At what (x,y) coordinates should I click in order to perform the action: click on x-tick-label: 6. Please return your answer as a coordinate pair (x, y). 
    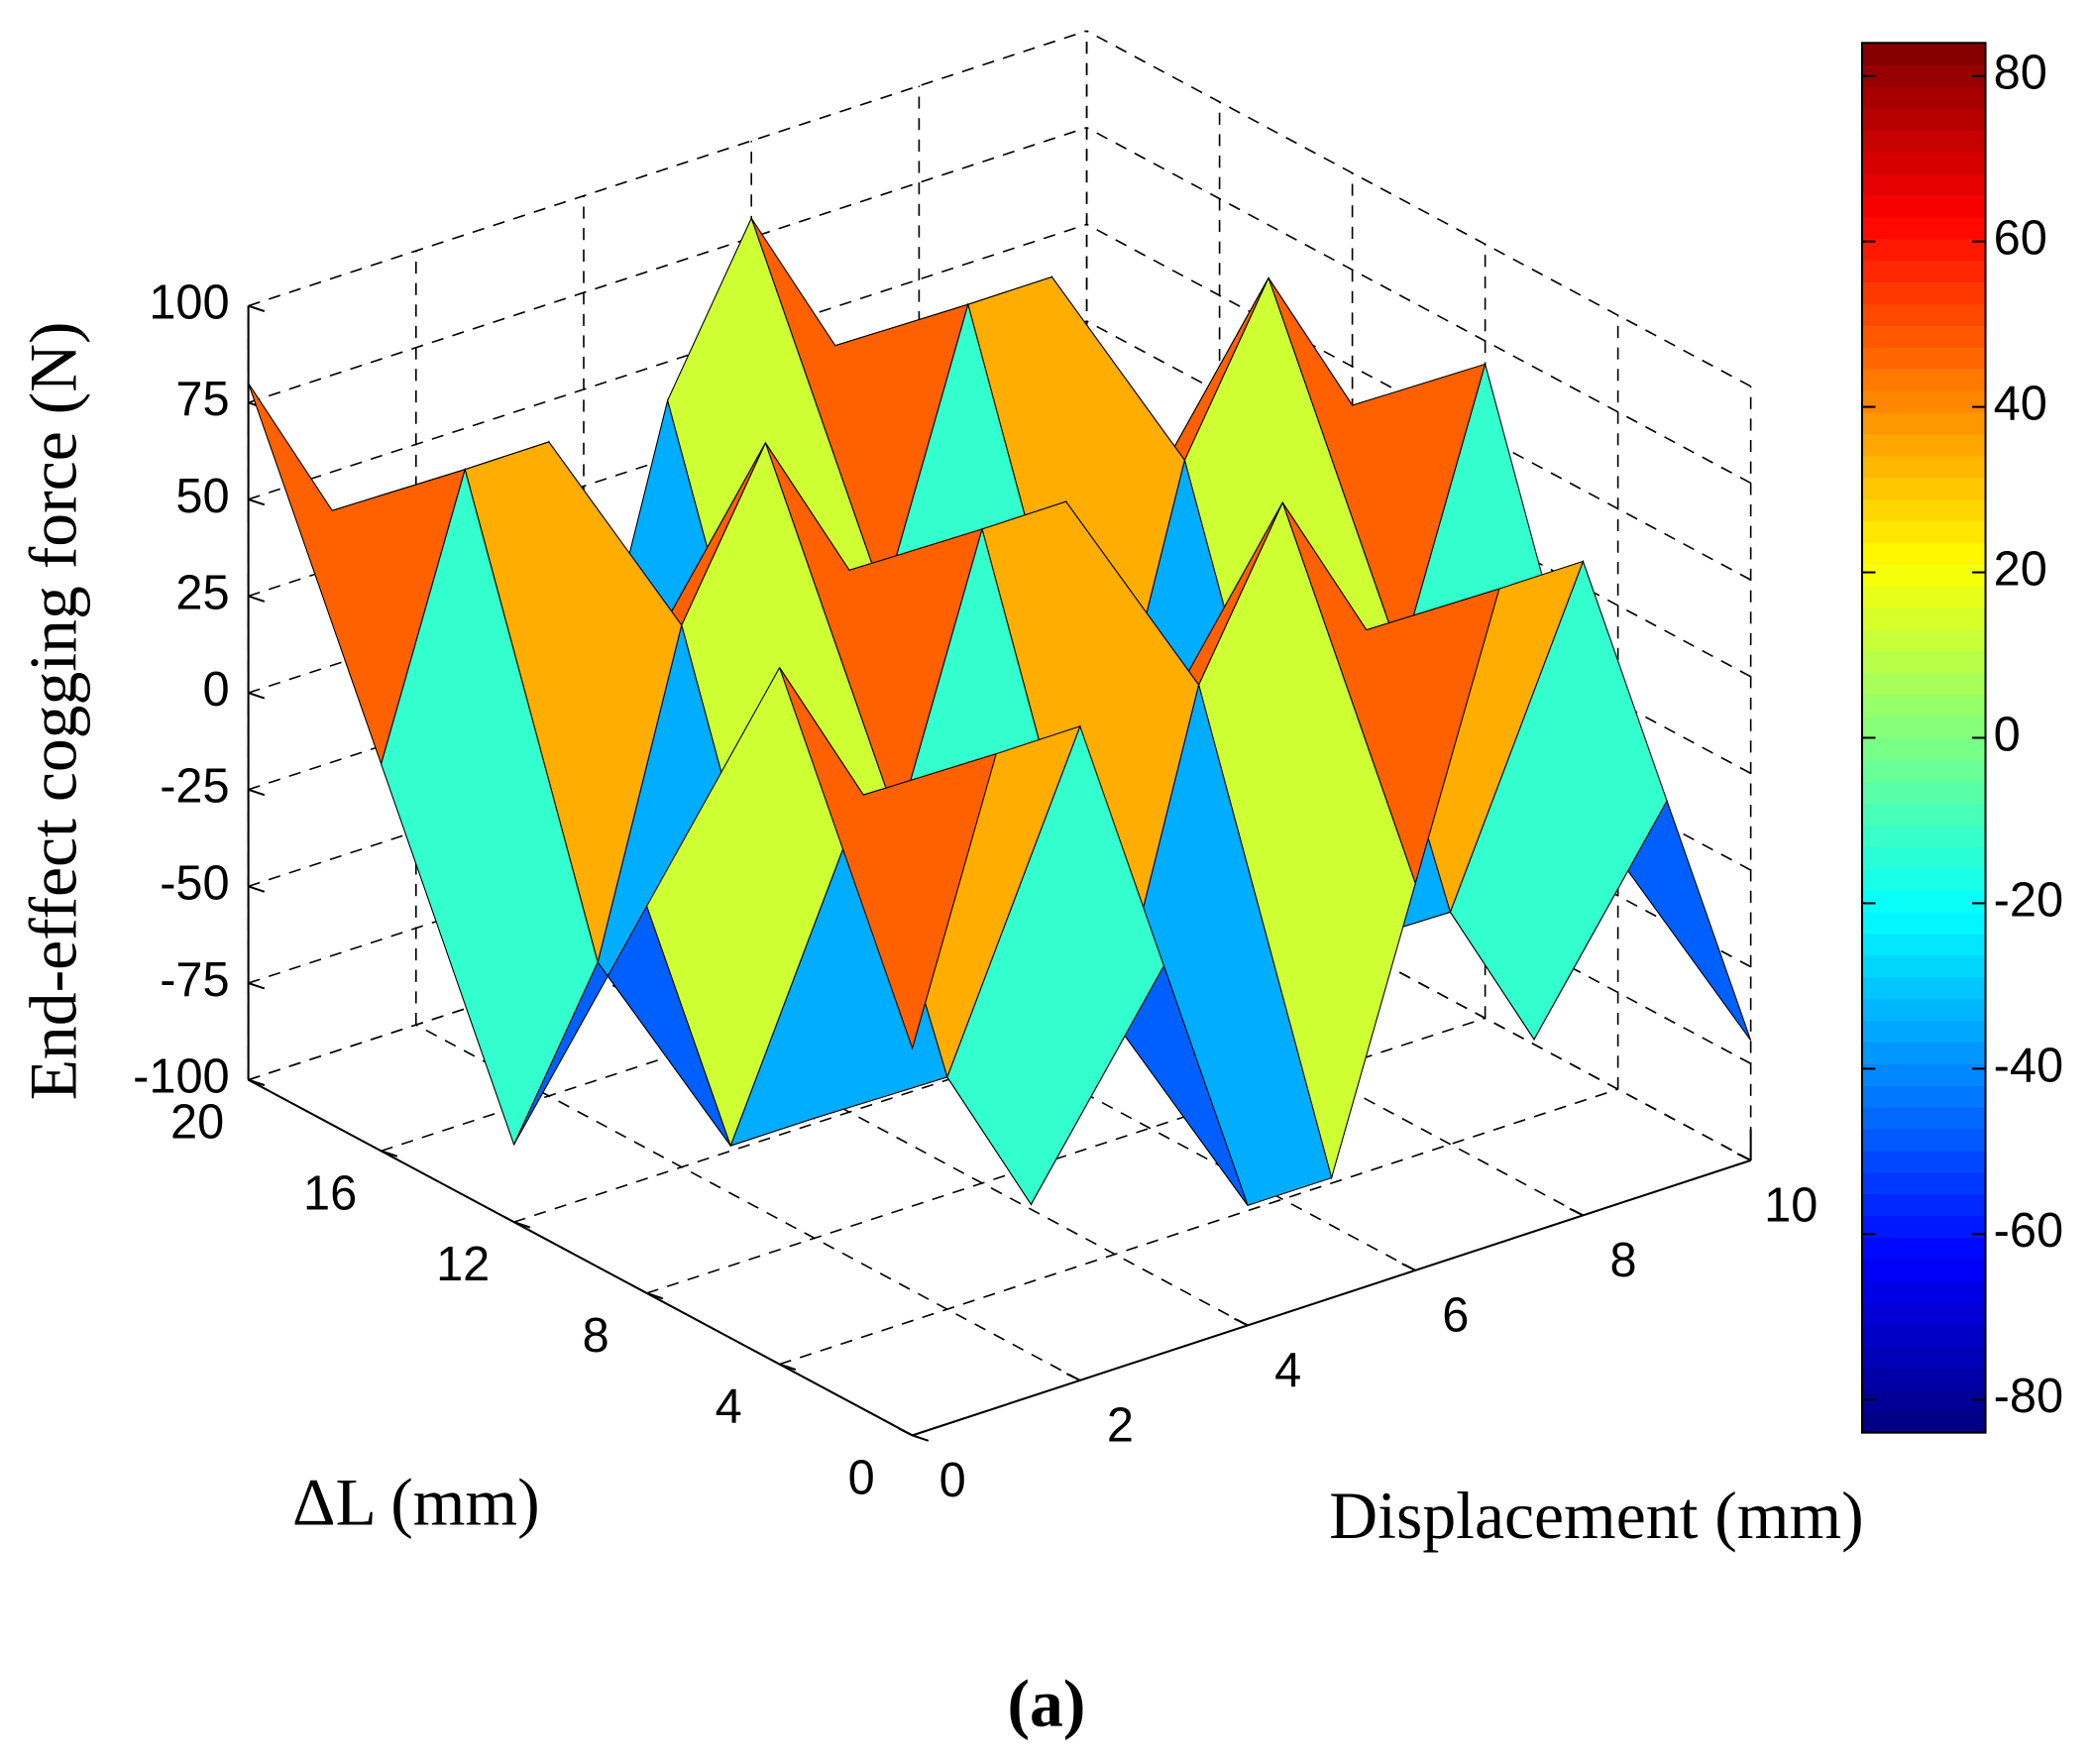
    Looking at the image, I should click on (1455, 1315).